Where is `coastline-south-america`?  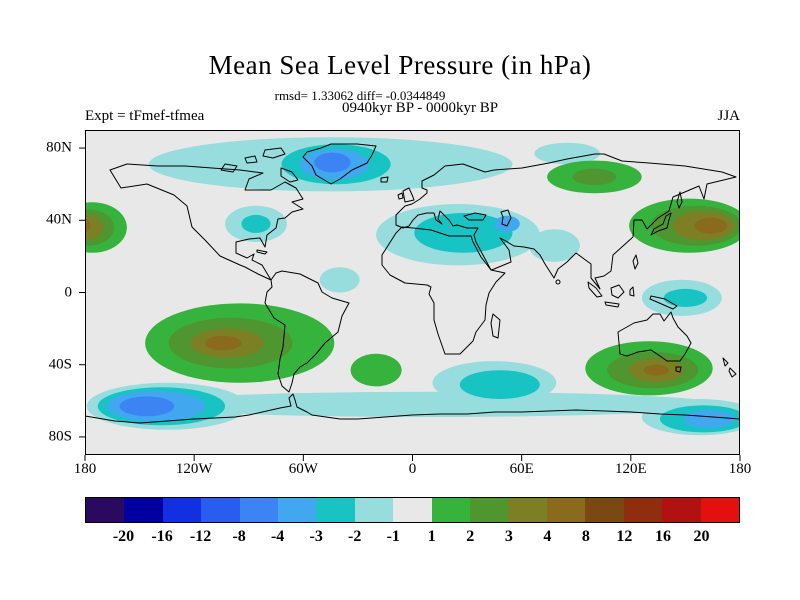
coastline-south-america is located at coordinates (307, 331).